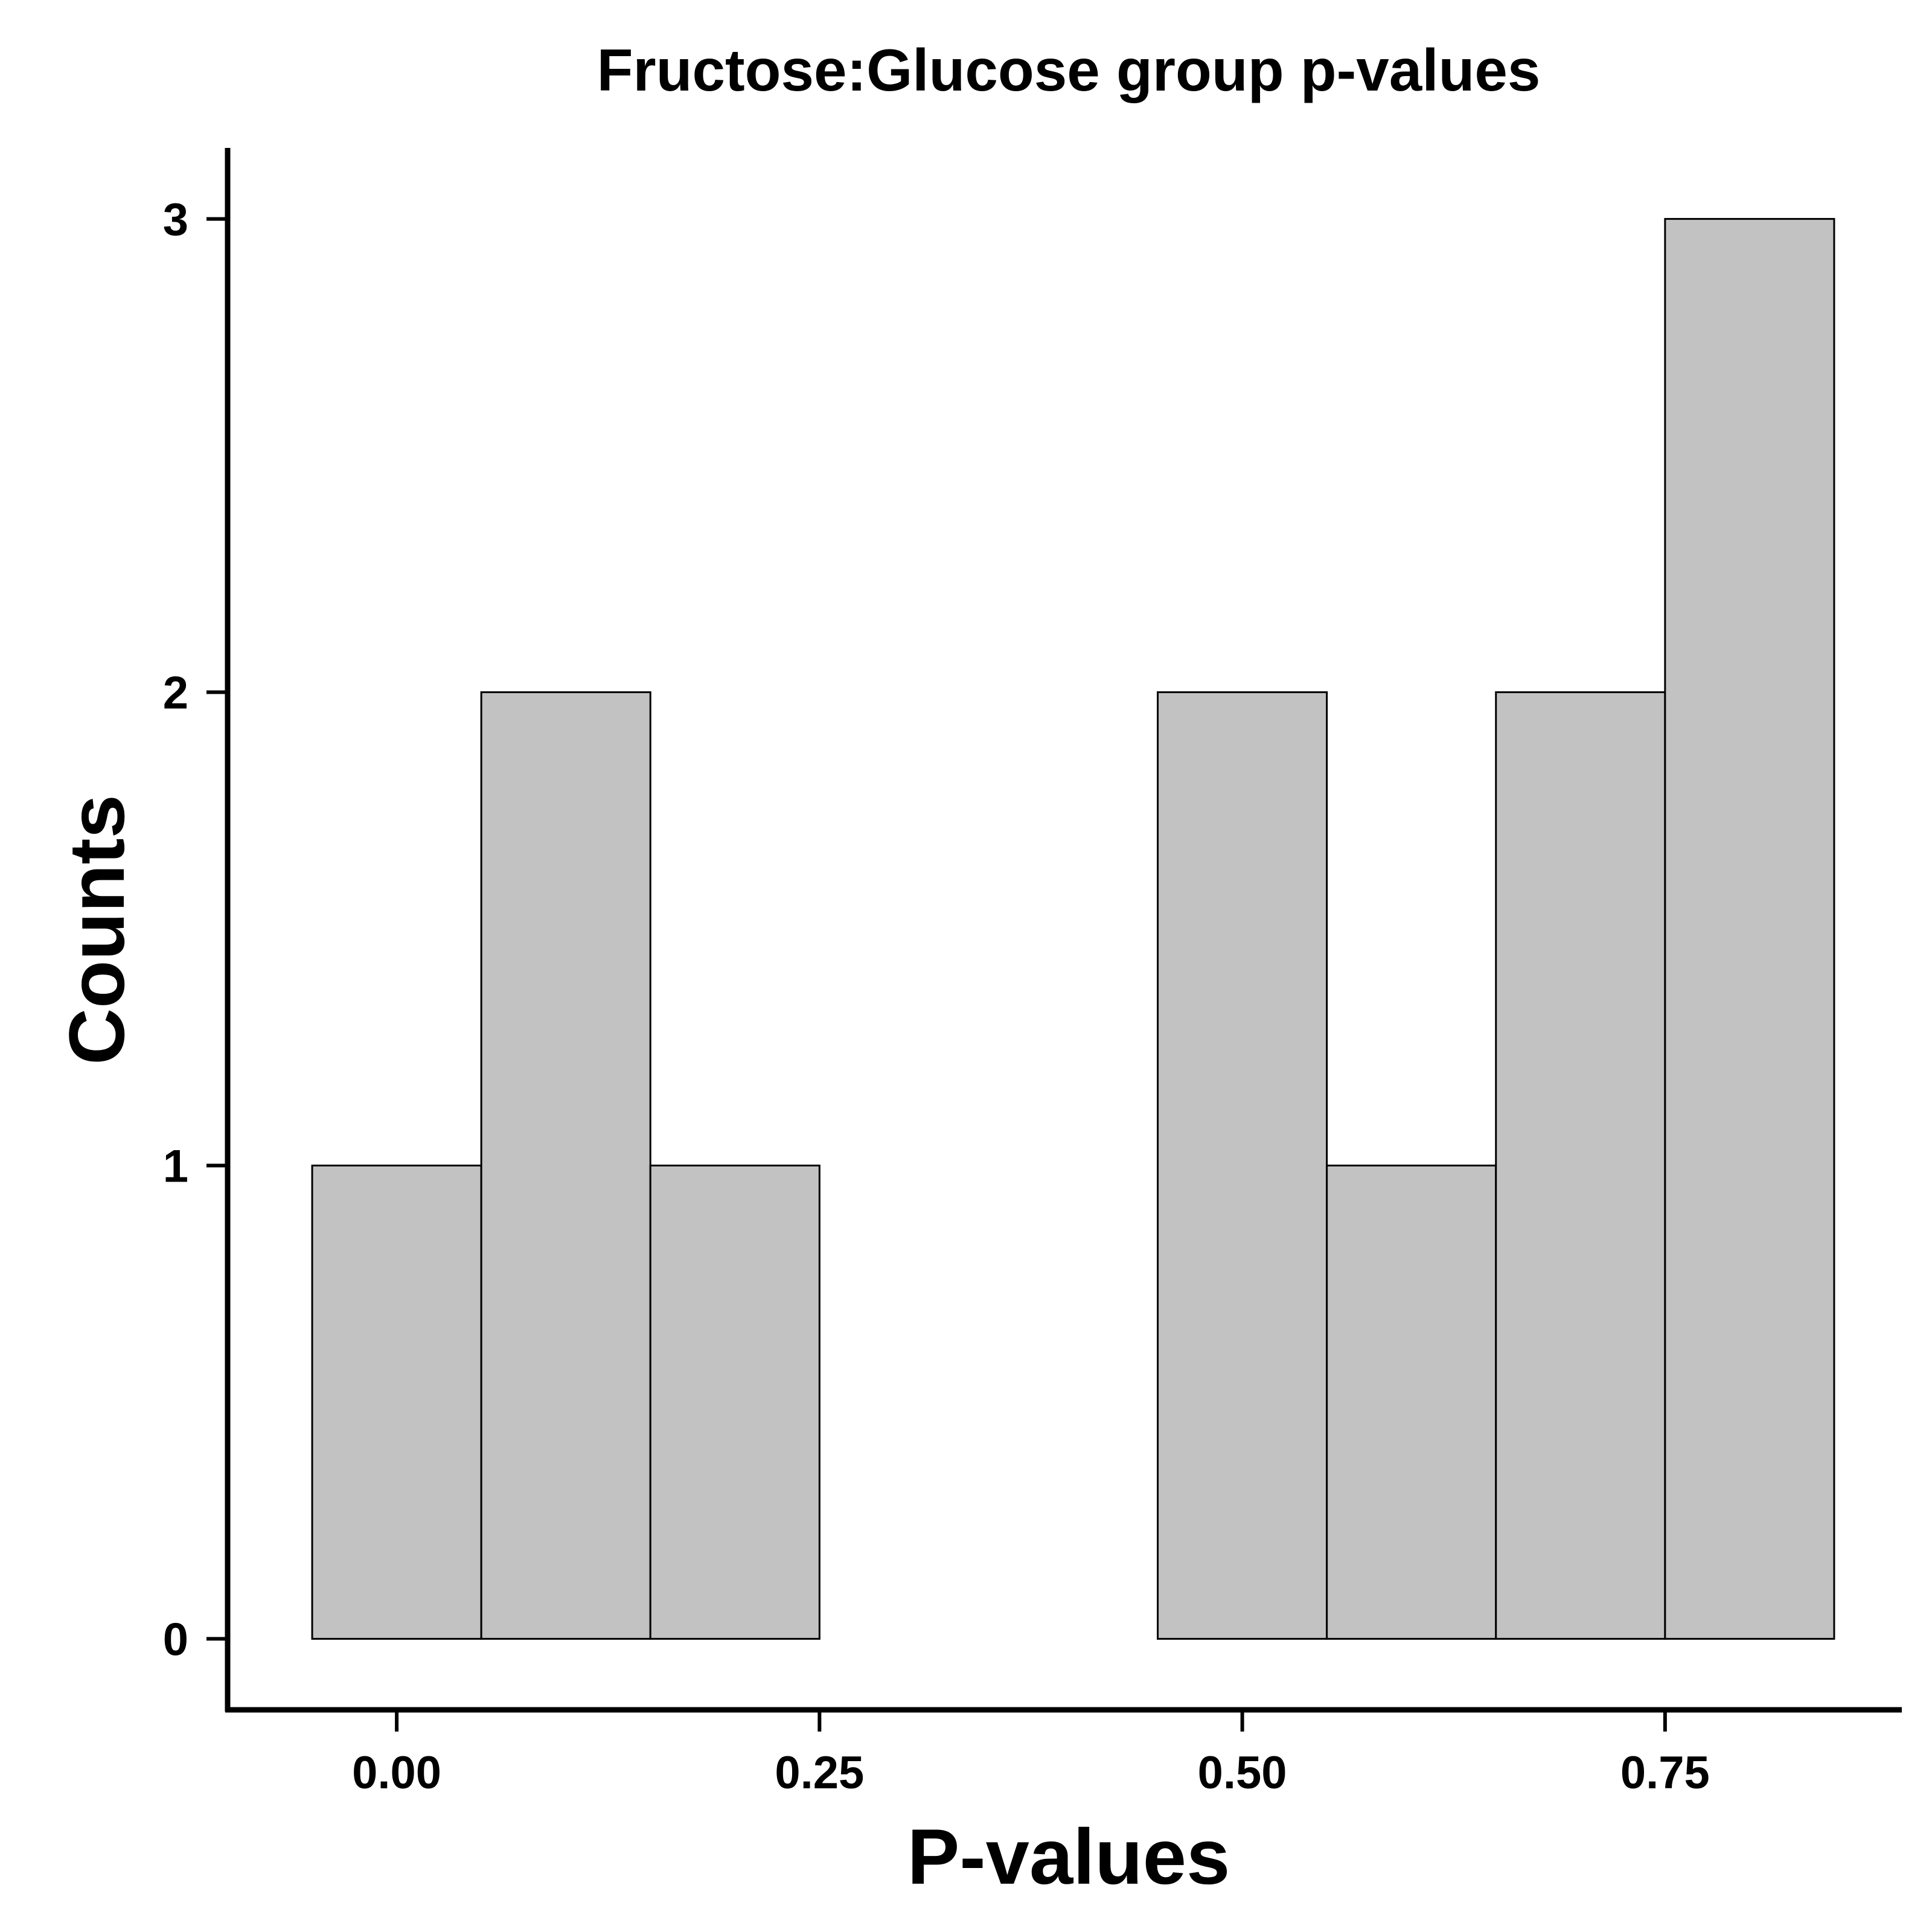 The height and width of the screenshot is (1932, 1932). What do you see at coordinates (1665, 1773) in the screenshot?
I see `x-tick-label-3: 0.75` at bounding box center [1665, 1773].